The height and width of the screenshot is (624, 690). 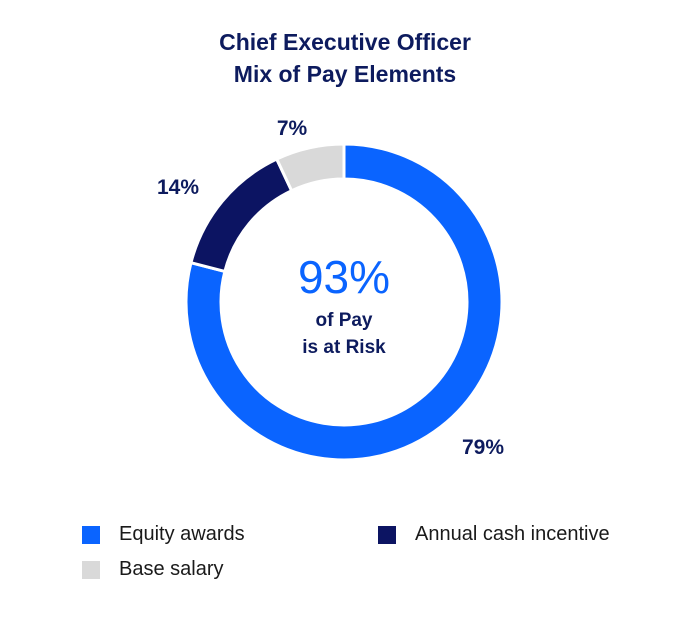 What do you see at coordinates (344, 347) in the screenshot?
I see `center-caption-line-2: is at Risk` at bounding box center [344, 347].